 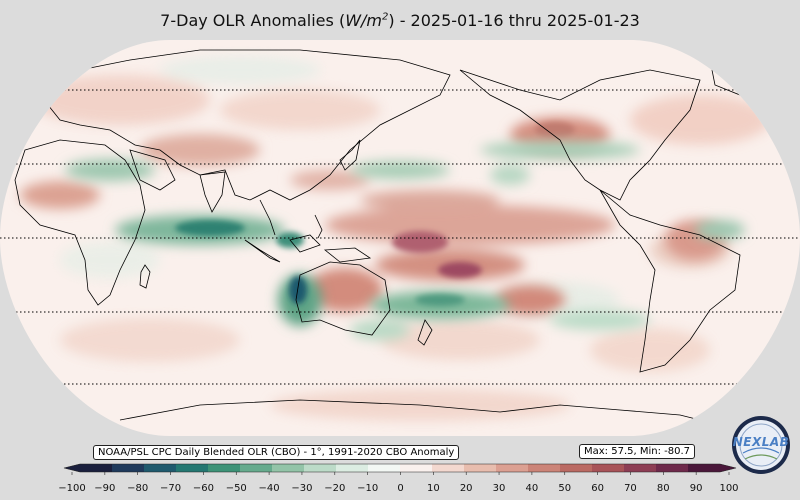 I want to click on logo-text: NEXLAB, so click(x=761, y=442).